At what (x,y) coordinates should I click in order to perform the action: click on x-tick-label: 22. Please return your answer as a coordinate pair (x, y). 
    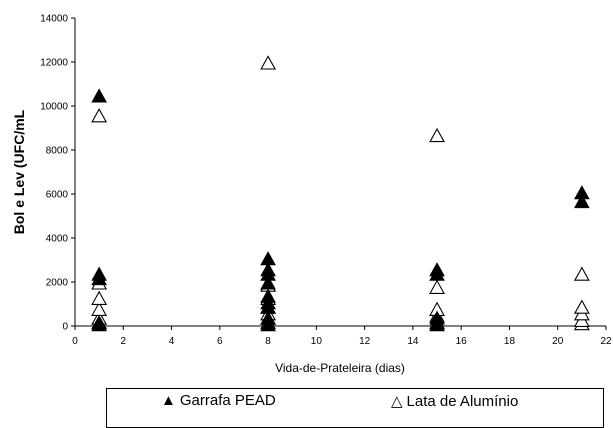
    Looking at the image, I should click on (606, 341).